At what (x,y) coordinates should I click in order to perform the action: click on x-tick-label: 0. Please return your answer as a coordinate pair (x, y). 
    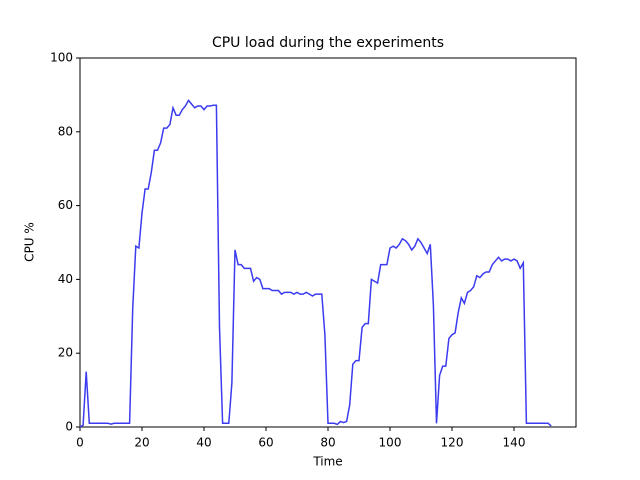
    Looking at the image, I should click on (80, 443).